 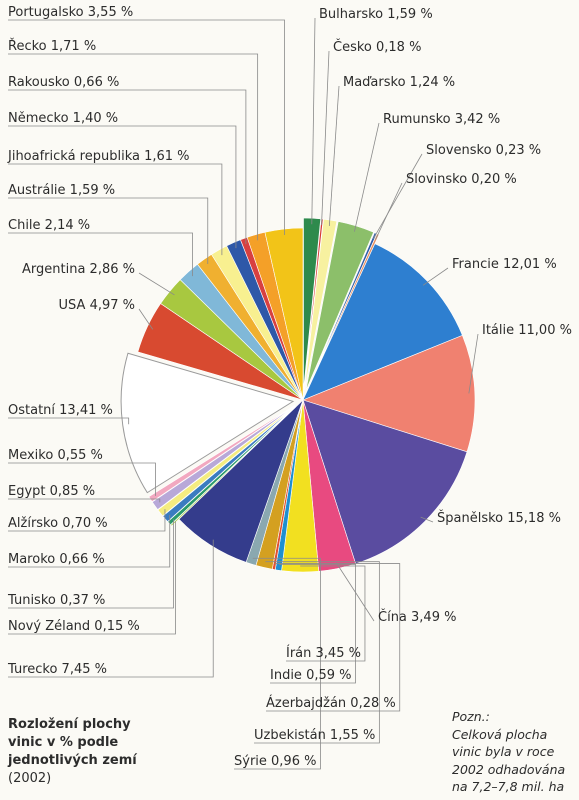 What do you see at coordinates (441, 119) in the screenshot?
I see `slice-label-rumunsko: Rumunsko 3,42 %` at bounding box center [441, 119].